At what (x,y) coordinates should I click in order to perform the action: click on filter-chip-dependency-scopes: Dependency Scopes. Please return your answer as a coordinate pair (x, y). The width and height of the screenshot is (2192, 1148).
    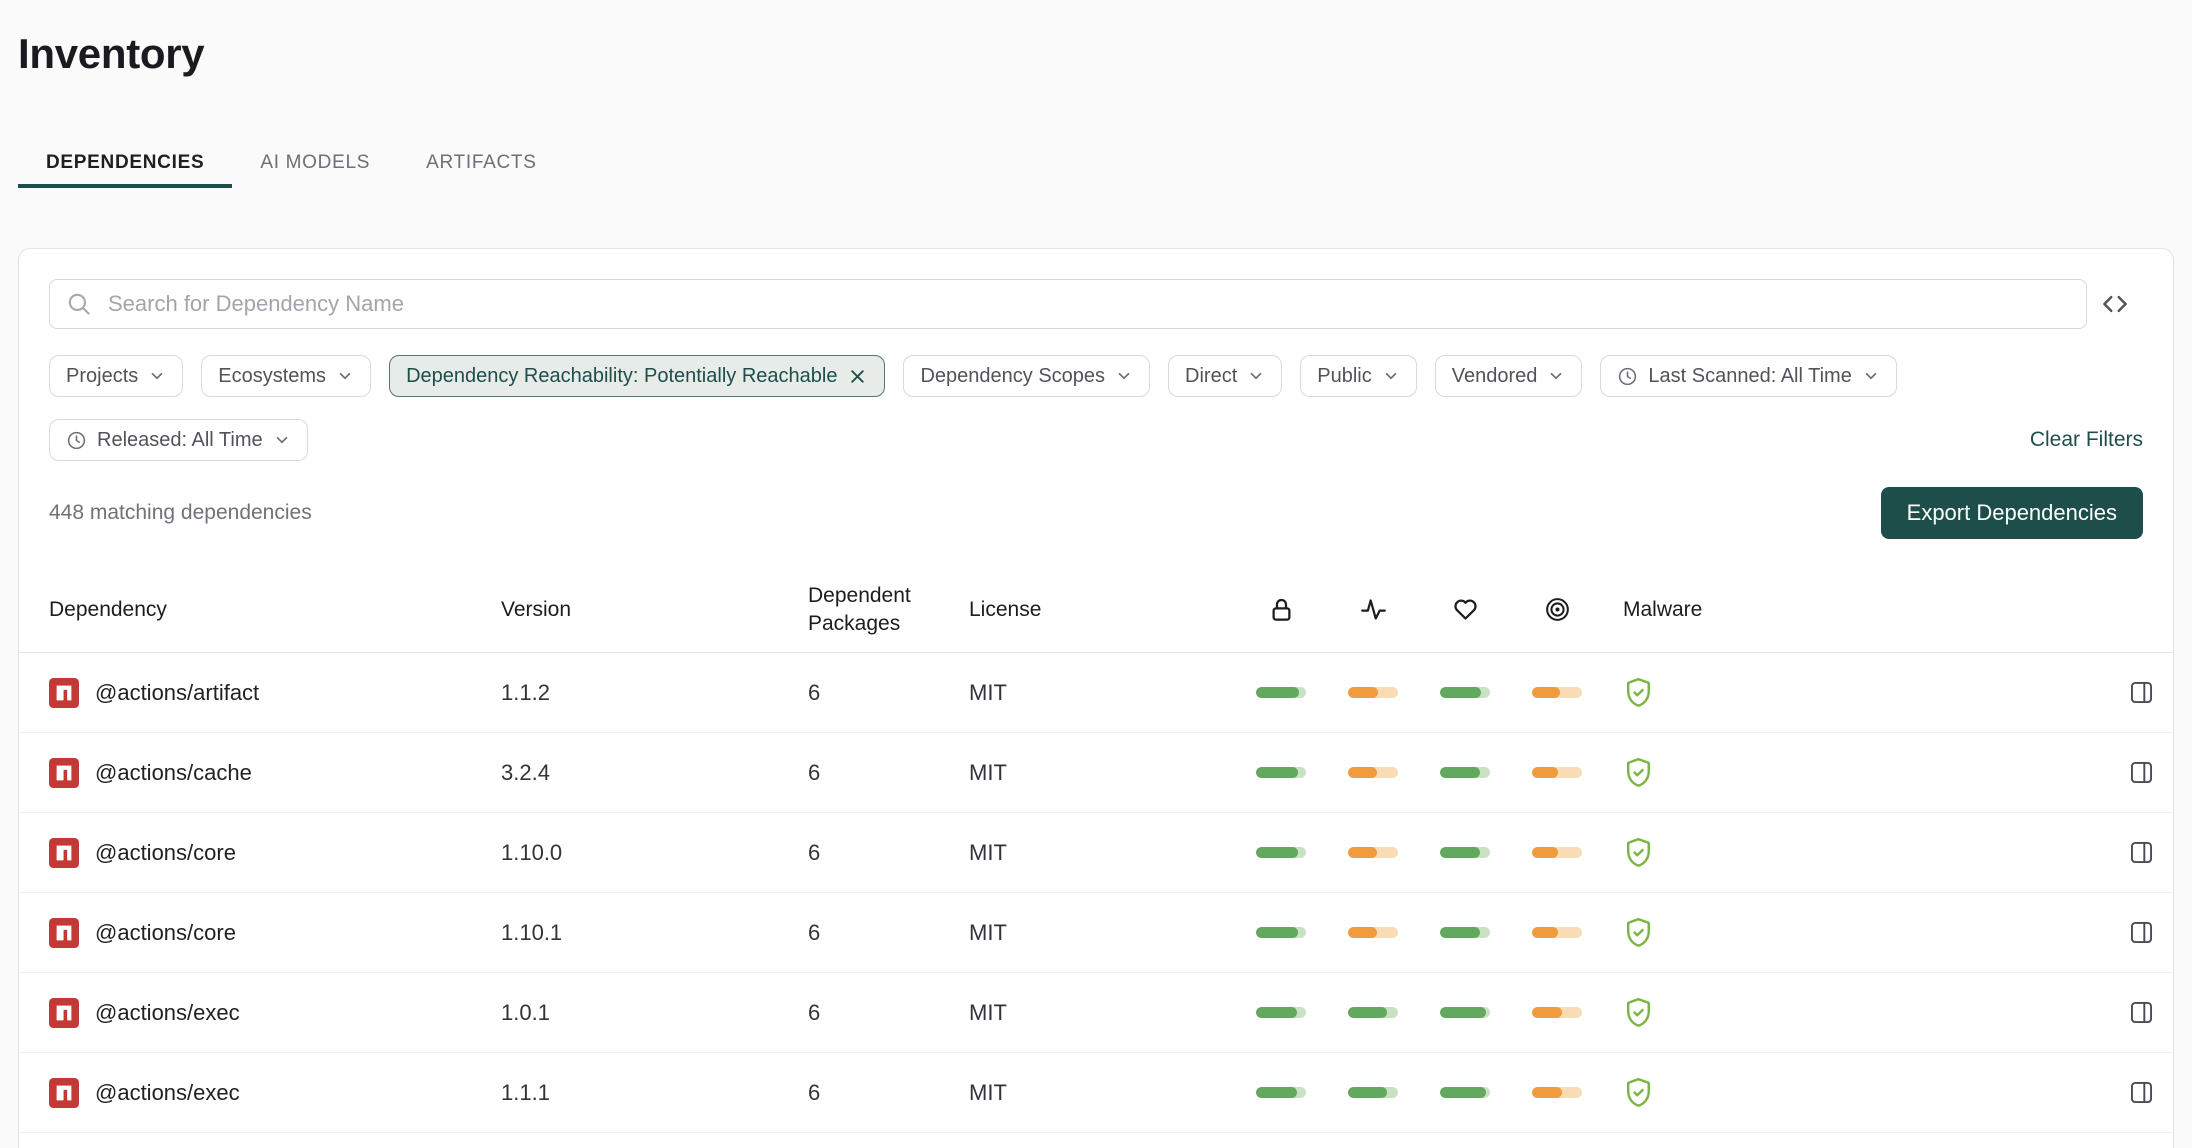
    Looking at the image, I should click on (1027, 376).